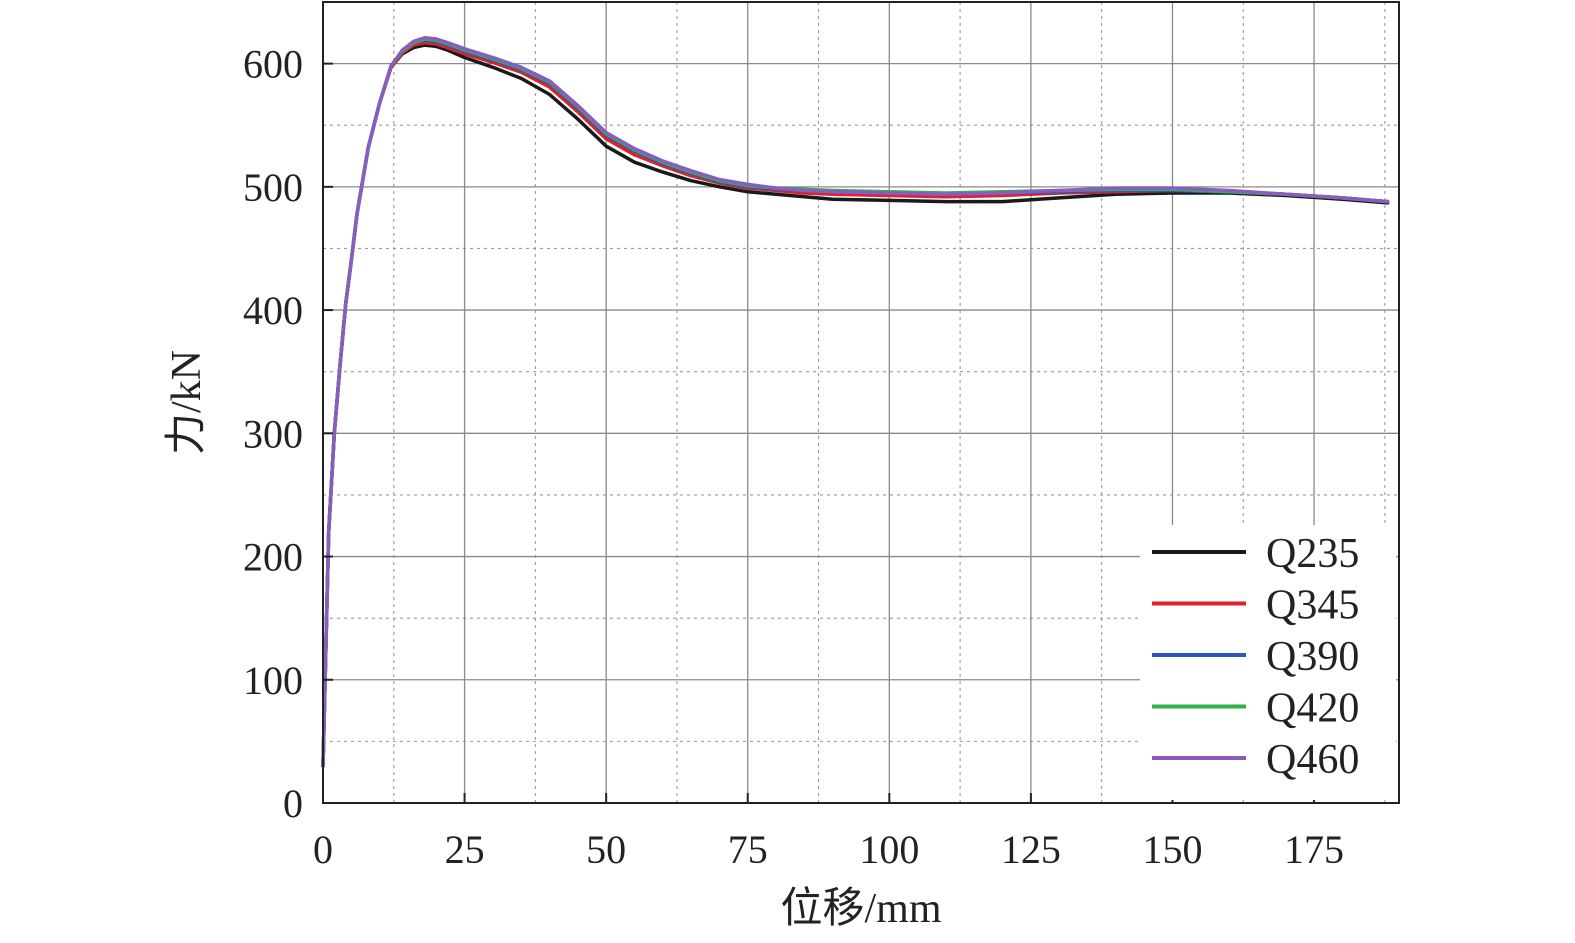 The image size is (1575, 943). Describe the element at coordinates (323, 849) in the screenshot. I see `x-tick-label: 0` at that location.